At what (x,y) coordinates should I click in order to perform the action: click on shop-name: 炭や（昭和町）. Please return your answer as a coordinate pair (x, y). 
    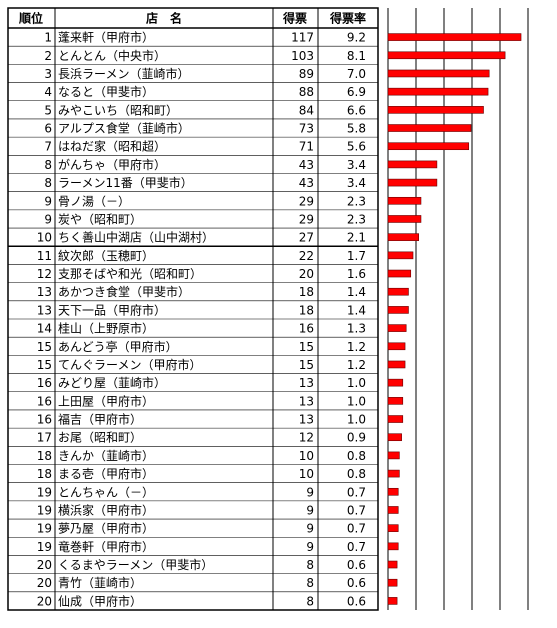
    Looking at the image, I should click on (100, 219).